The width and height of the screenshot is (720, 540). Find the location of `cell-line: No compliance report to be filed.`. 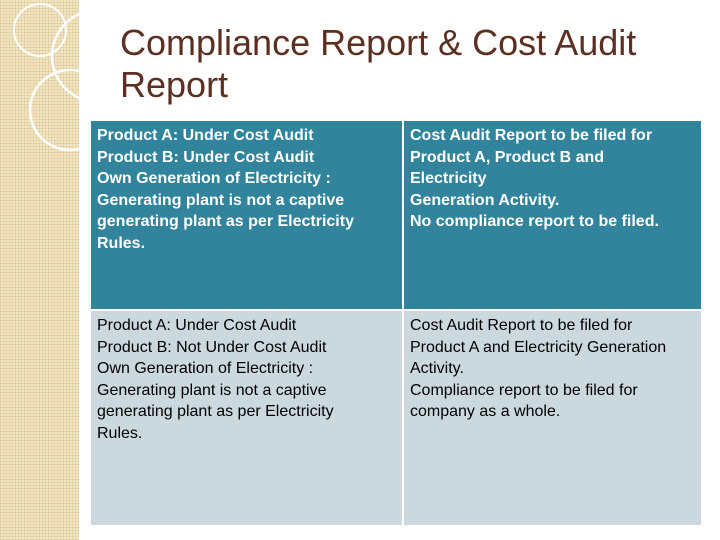

cell-line: No compliance report to be filed. is located at coordinates (534, 222).